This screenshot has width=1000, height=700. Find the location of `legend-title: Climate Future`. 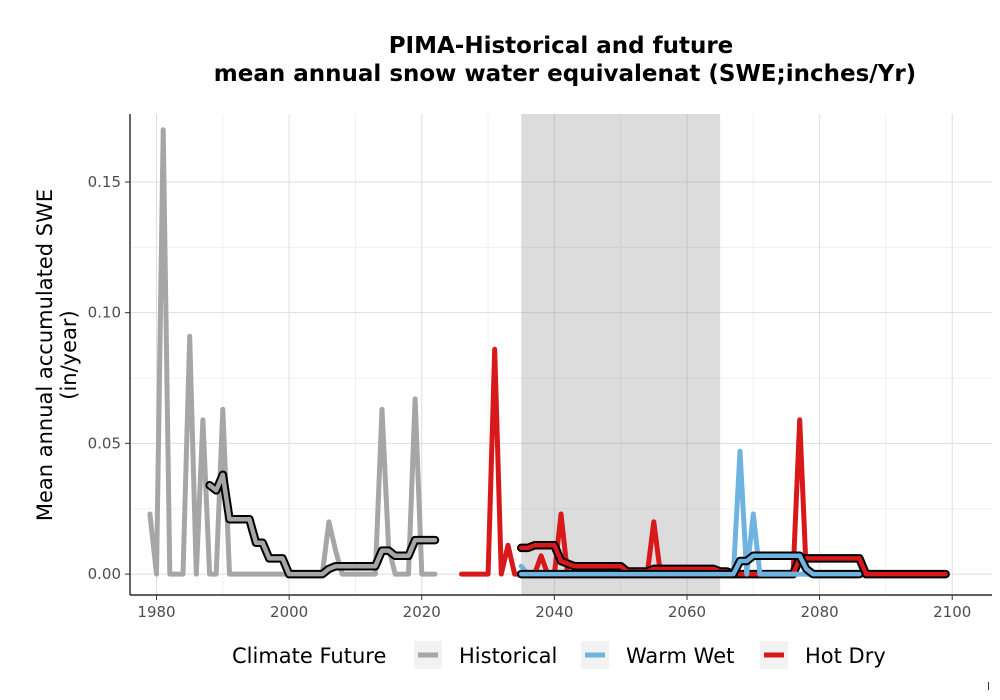

legend-title: Climate Future is located at coordinates (309, 656).